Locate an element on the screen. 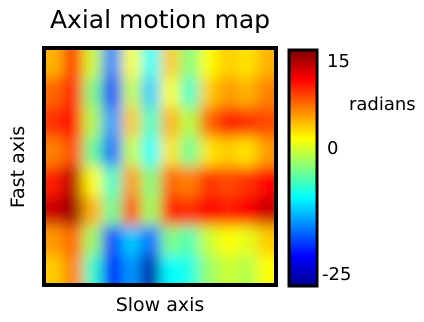 The width and height of the screenshot is (424, 322). colorbar-tick-top: 15 is located at coordinates (338, 61).